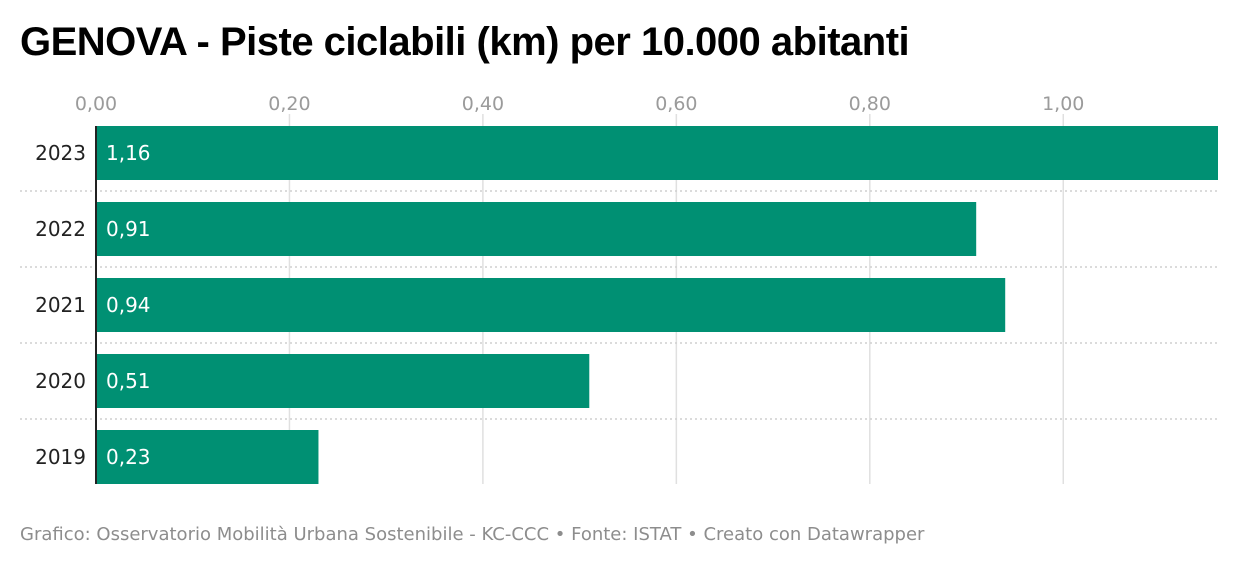 The height and width of the screenshot is (570, 1240). I want to click on data-label: 0,91, so click(128, 229).